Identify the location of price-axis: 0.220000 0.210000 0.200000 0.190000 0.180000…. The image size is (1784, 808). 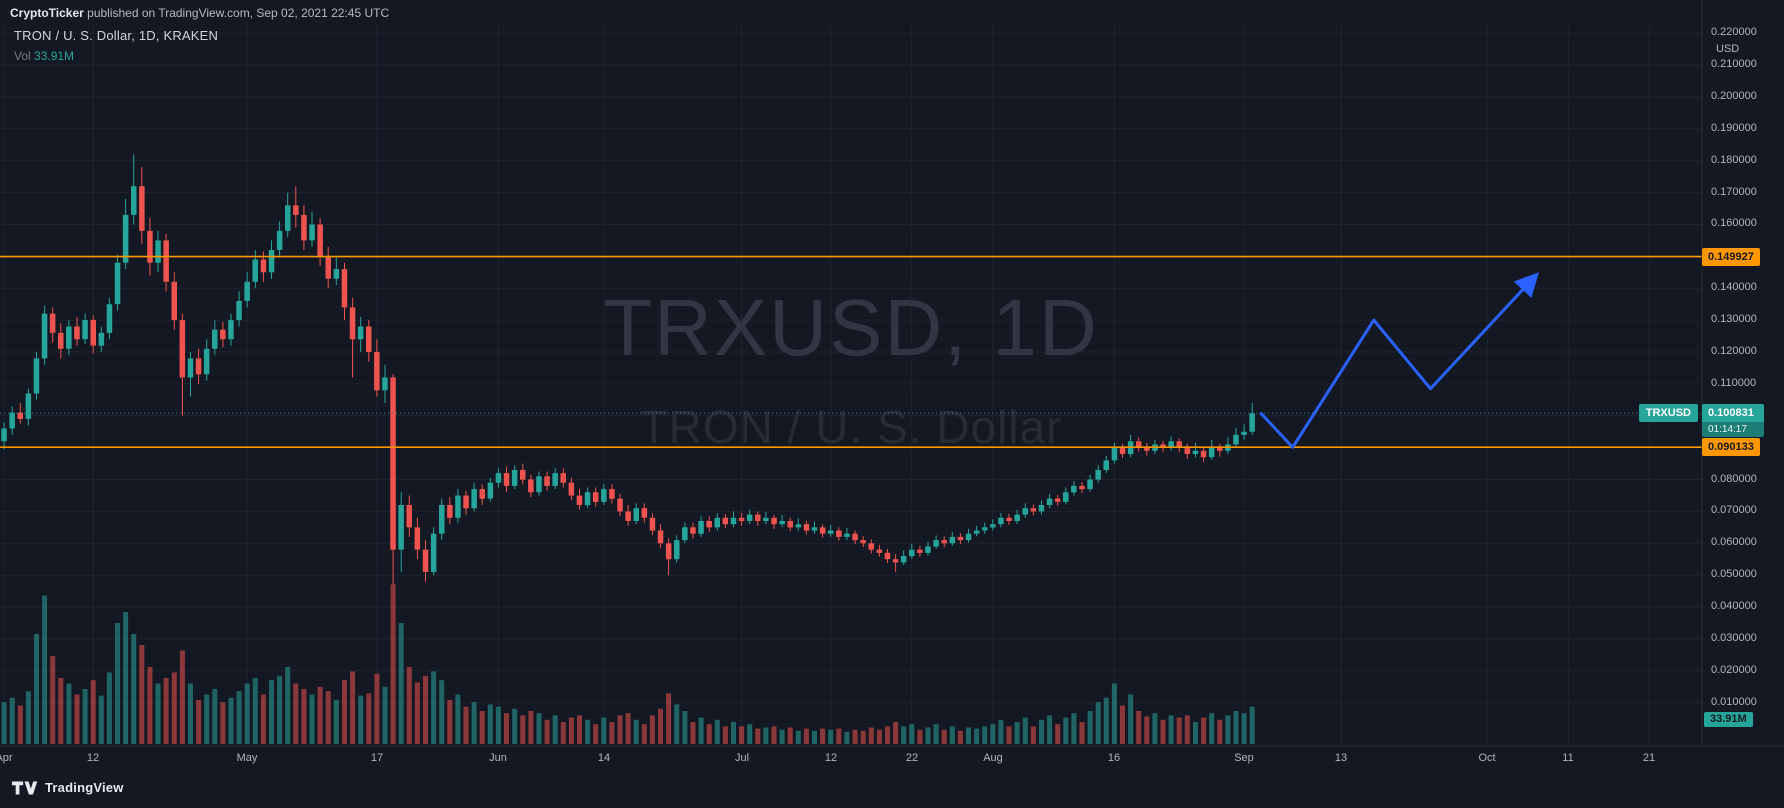
(1743, 373).